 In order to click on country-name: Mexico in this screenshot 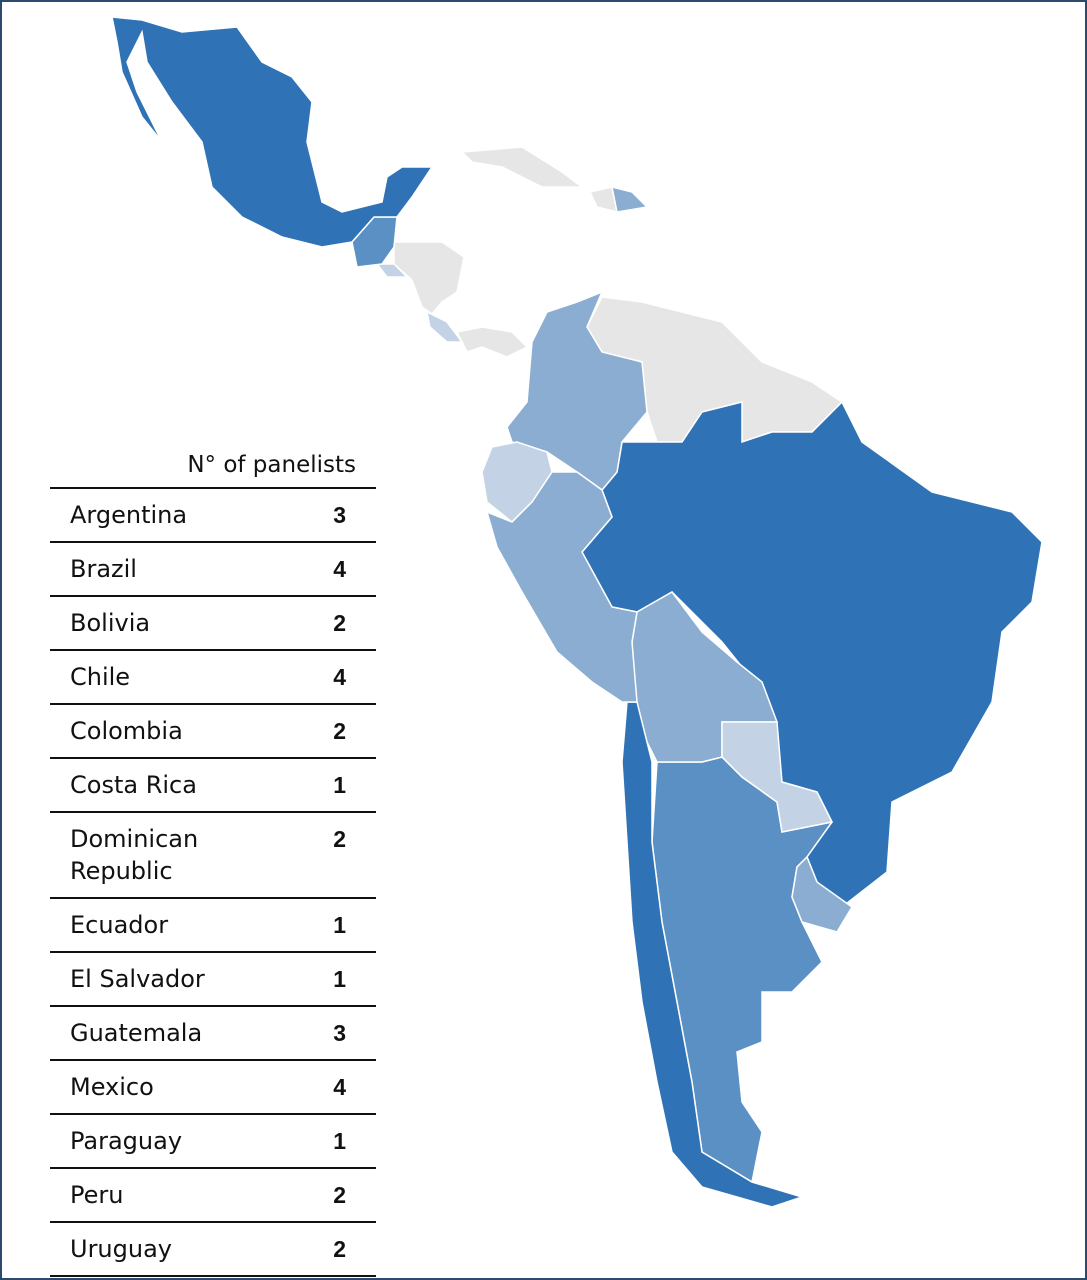, I will do `click(150, 1087)`.